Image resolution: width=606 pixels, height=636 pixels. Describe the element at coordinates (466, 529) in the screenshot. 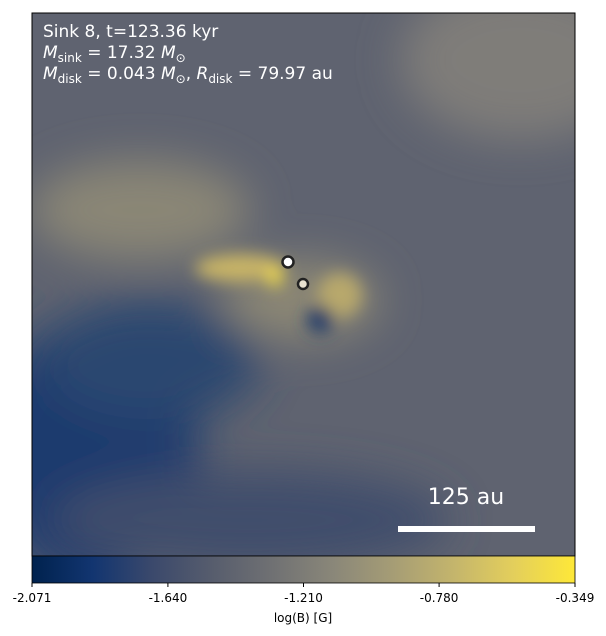

I see `scale-bar` at that location.